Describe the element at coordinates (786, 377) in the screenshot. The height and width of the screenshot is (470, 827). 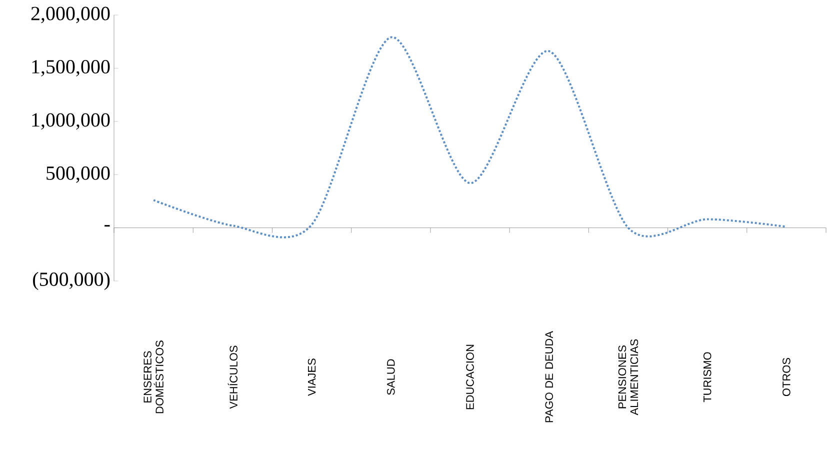
I see `x-tick-label: OTROS` at that location.